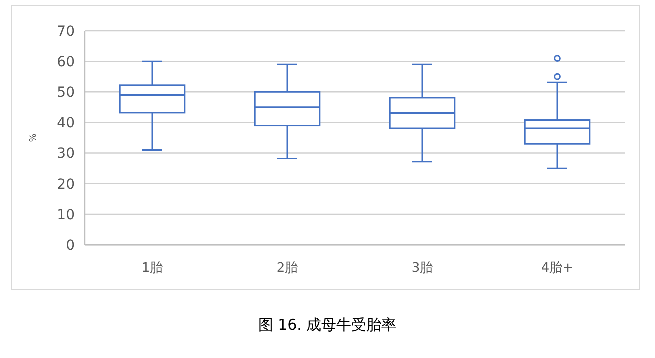  What do you see at coordinates (287, 268) in the screenshot?
I see `x-tick-label: 2胎` at bounding box center [287, 268].